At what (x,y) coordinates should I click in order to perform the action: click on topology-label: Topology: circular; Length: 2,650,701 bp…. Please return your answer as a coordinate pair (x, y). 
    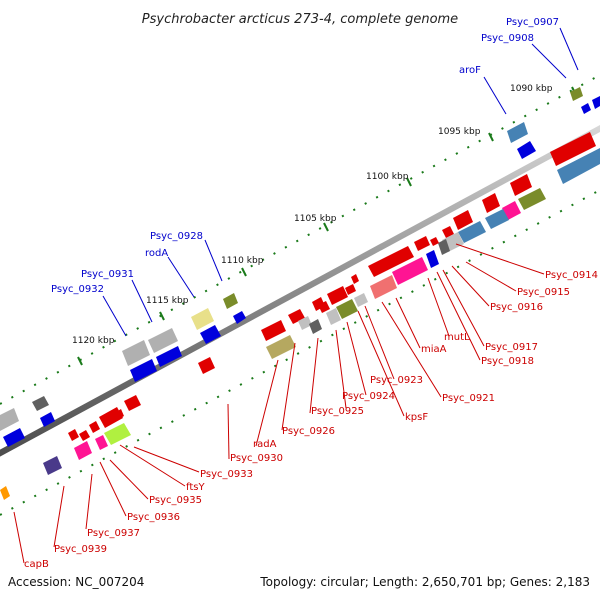
    Looking at the image, I should click on (424, 582).